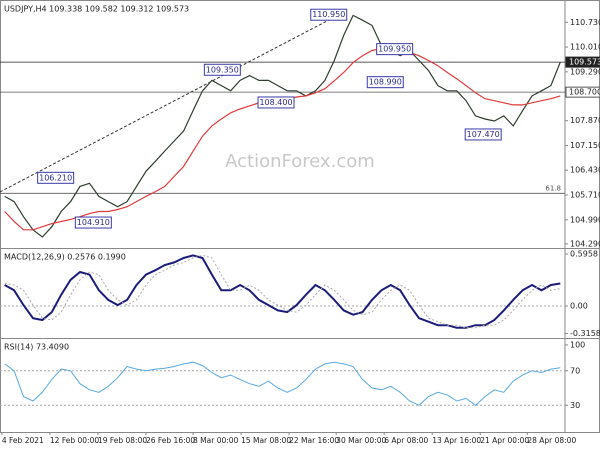 This screenshot has height=450, width=600. What do you see at coordinates (575, 405) in the screenshot?
I see `y-tick-label: 30` at bounding box center [575, 405].